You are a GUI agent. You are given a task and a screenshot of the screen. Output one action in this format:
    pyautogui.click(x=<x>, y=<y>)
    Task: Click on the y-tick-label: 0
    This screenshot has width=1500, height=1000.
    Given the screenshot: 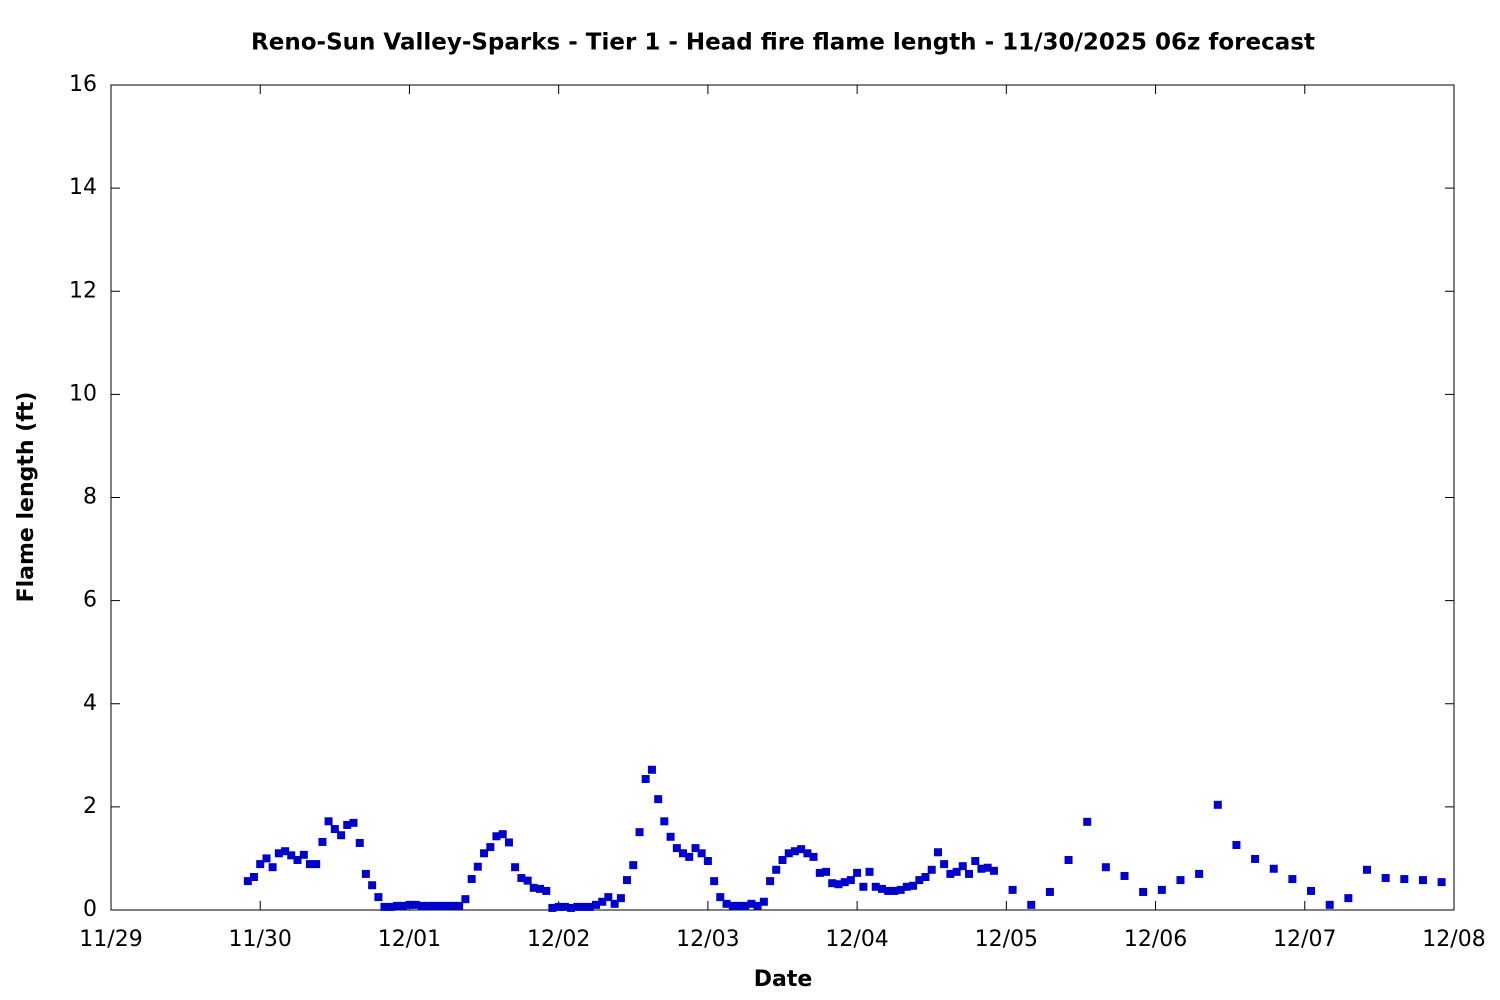 What is the action you would take?
    pyautogui.click(x=90, y=909)
    